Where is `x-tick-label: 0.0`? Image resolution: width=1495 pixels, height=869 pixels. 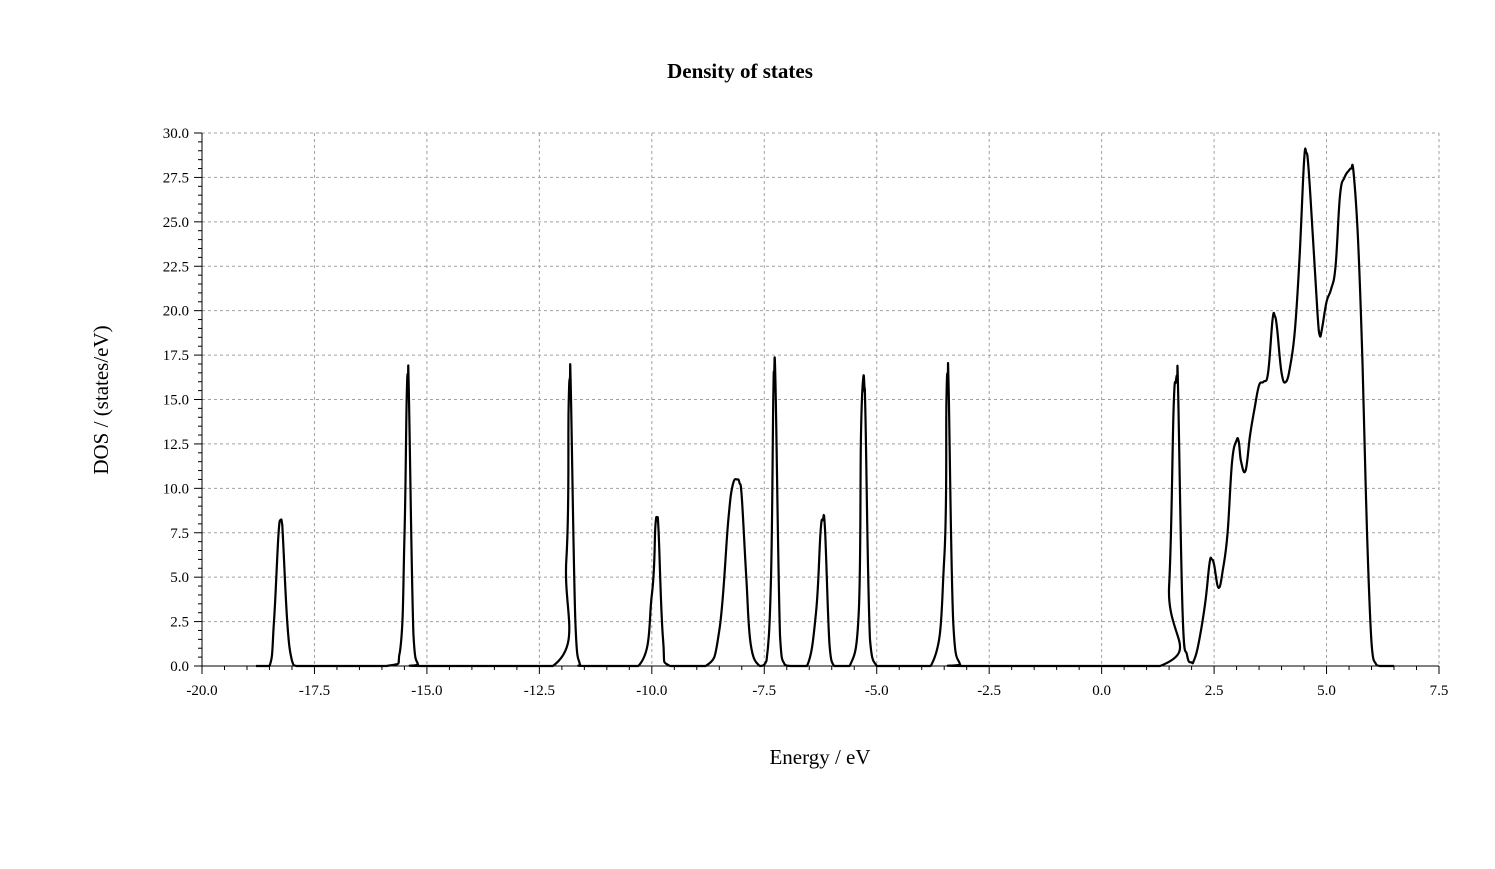 x-tick-label: 0.0 is located at coordinates (1101, 691).